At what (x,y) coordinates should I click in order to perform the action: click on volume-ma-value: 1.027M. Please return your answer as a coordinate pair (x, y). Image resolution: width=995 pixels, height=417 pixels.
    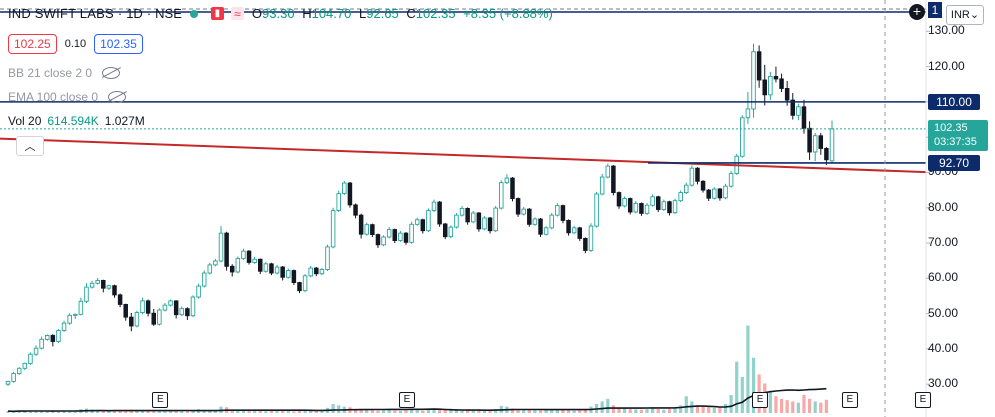
    Looking at the image, I should click on (124, 121).